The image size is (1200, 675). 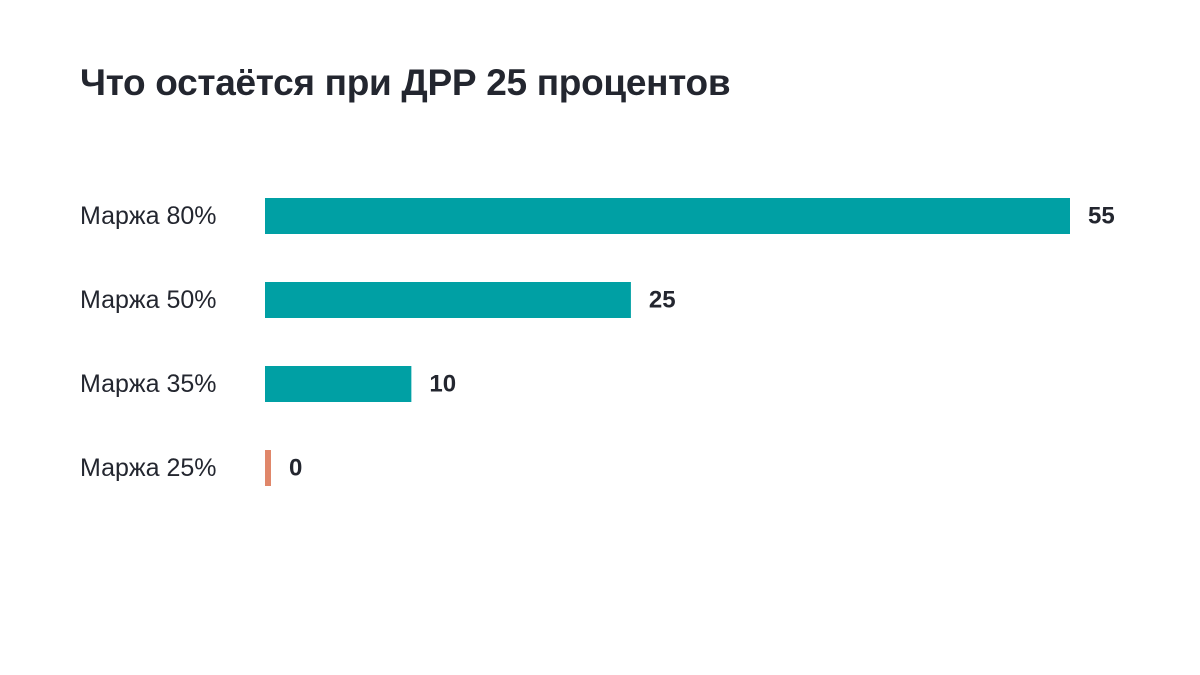 What do you see at coordinates (148, 216) in the screenshot?
I see `category-label: Маржа 80%` at bounding box center [148, 216].